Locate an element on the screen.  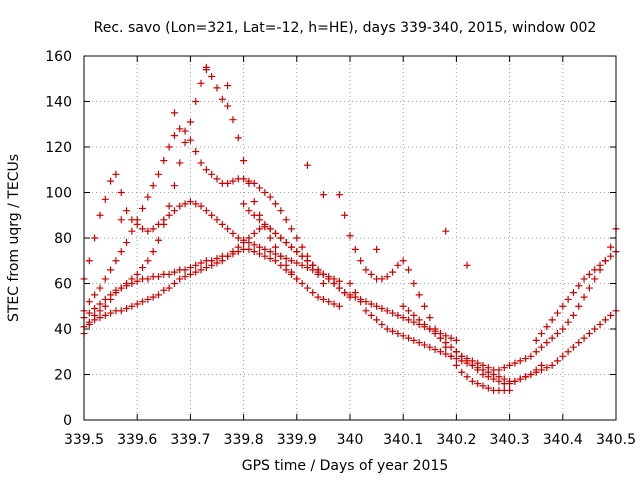
x-tick-label: 339.9 is located at coordinates (297, 440).